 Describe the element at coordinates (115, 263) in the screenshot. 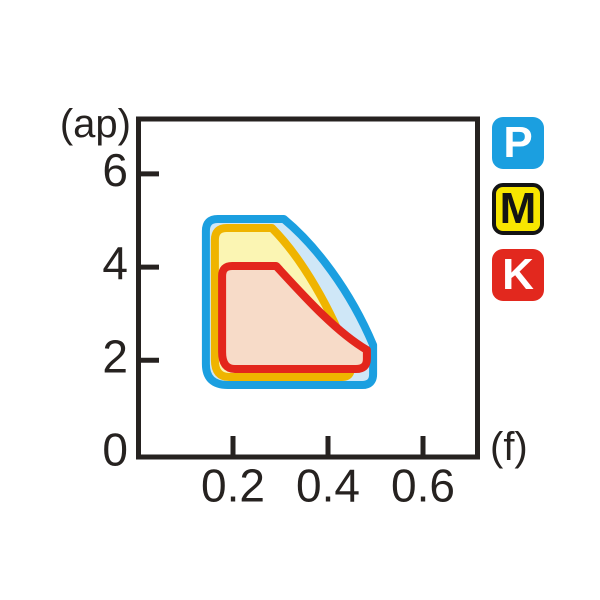

I see `y-tick-label-4: 4` at that location.